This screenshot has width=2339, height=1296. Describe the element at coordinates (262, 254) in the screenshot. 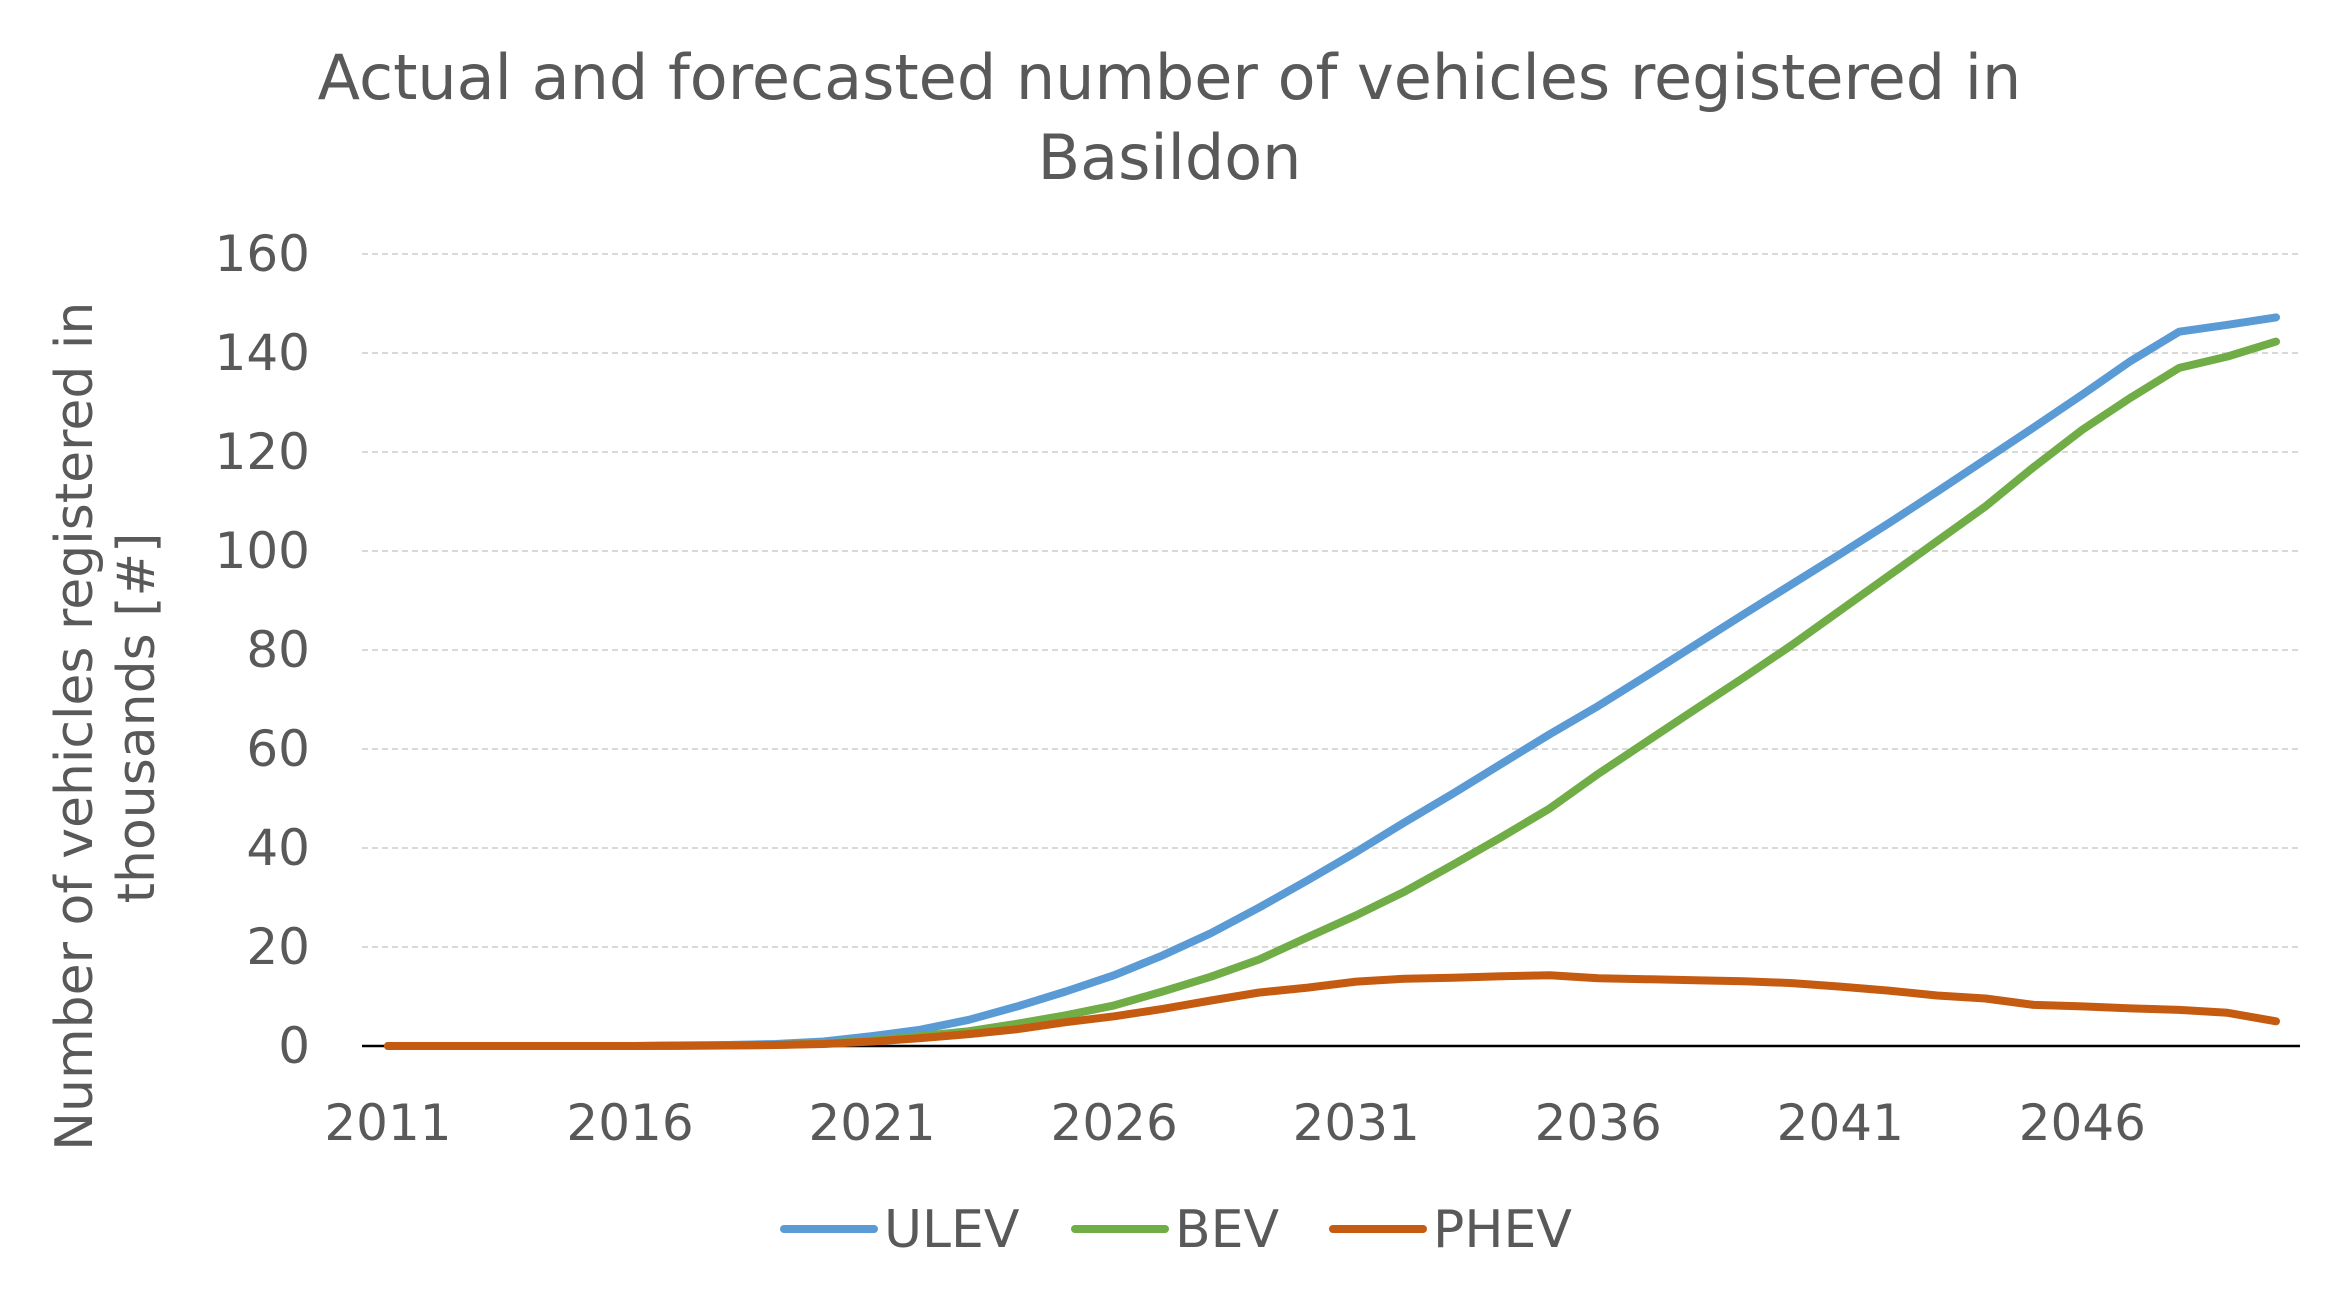

I see `y-tick-label: 160` at that location.